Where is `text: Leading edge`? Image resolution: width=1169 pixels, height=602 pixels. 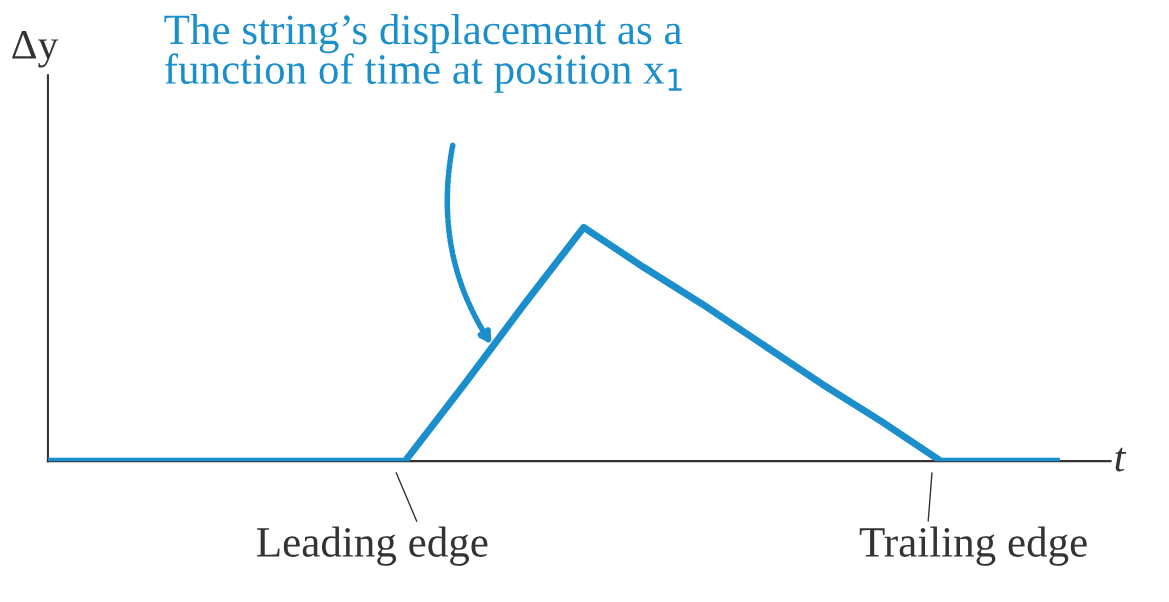
text: Leading edge is located at coordinates (372, 546).